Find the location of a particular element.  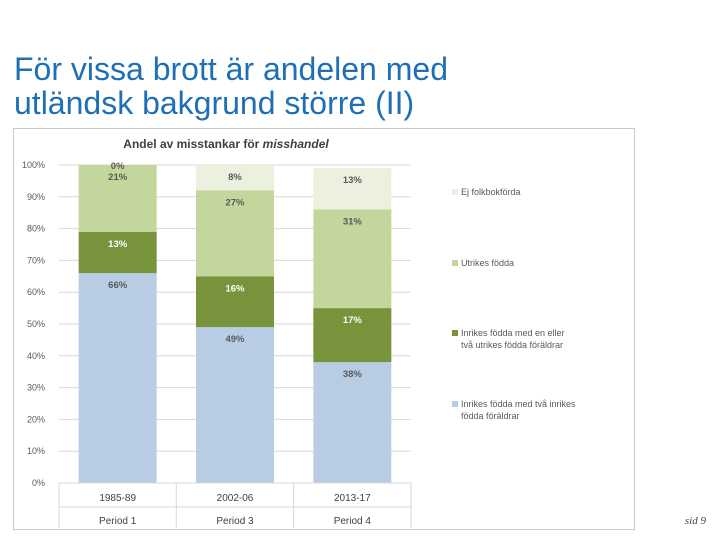

legend-label: Ej folkbokförda is located at coordinates (491, 192).